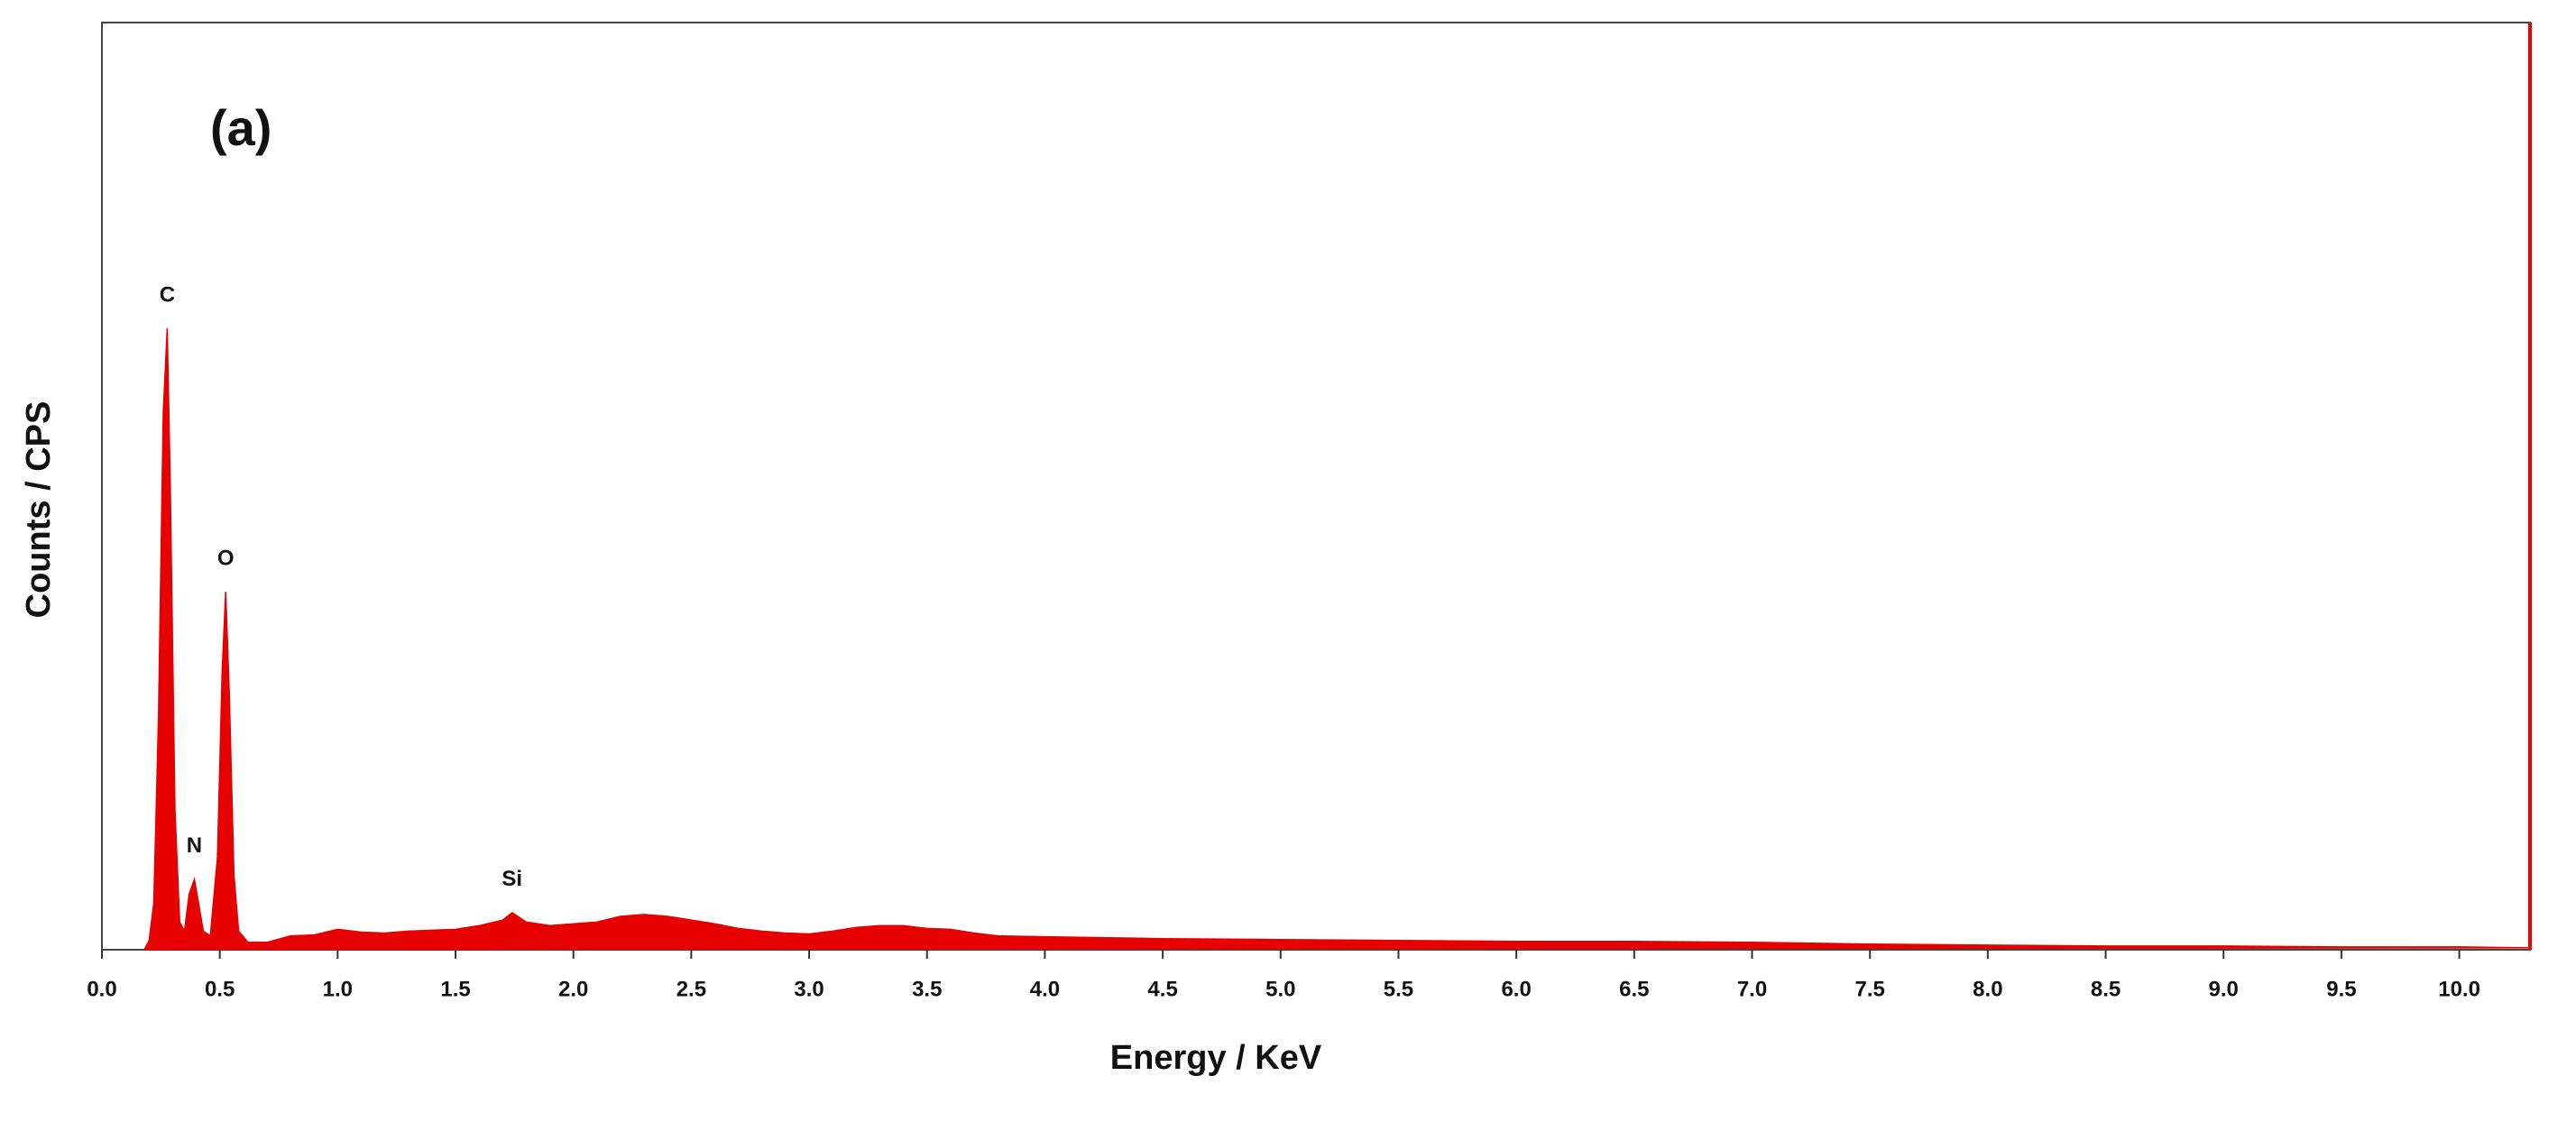 The image size is (2576, 1122). I want to click on x-tick-label: 2.0, so click(573, 989).